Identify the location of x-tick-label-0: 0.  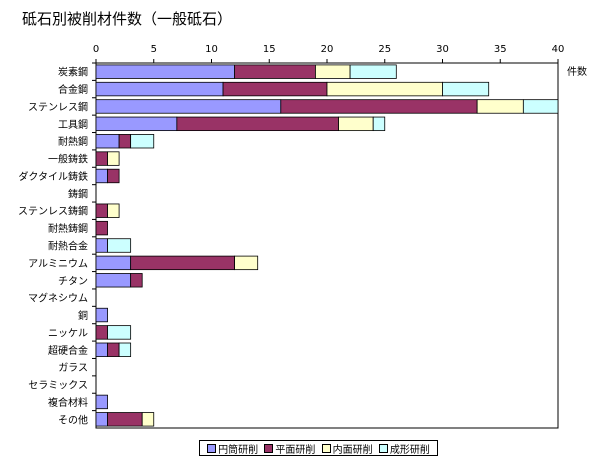
(96, 49).